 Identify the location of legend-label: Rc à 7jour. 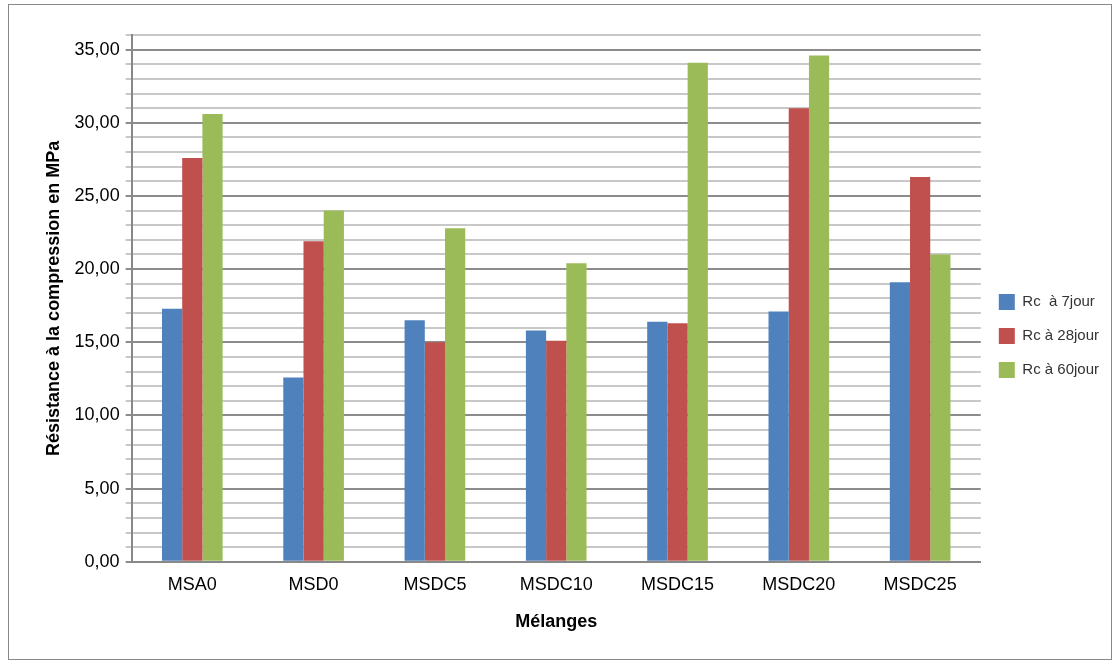
(1058, 301).